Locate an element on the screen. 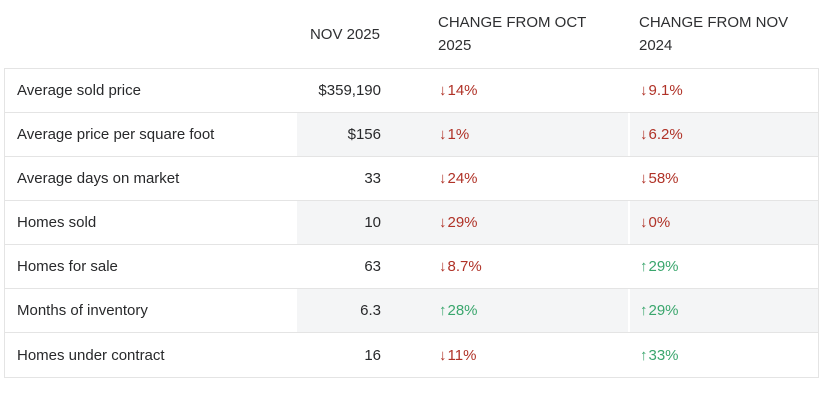  change-from-nov-value: ↑33% is located at coordinates (659, 355).